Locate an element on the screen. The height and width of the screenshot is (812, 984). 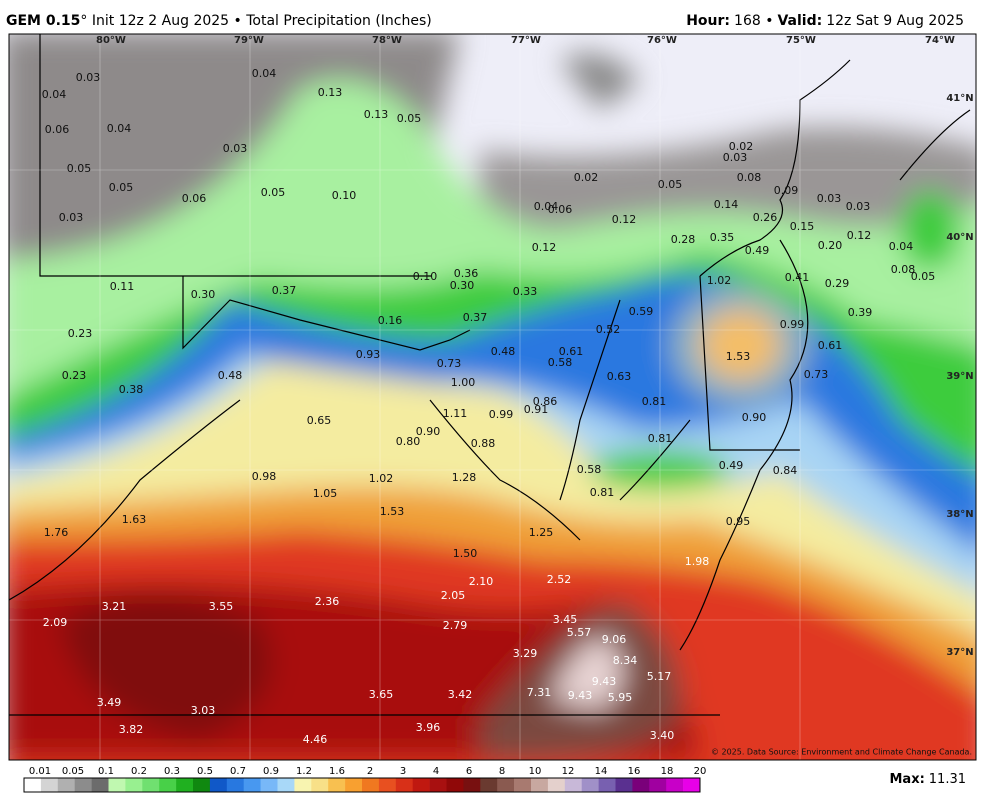
precip-value: 0.10 is located at coordinates (425, 276).